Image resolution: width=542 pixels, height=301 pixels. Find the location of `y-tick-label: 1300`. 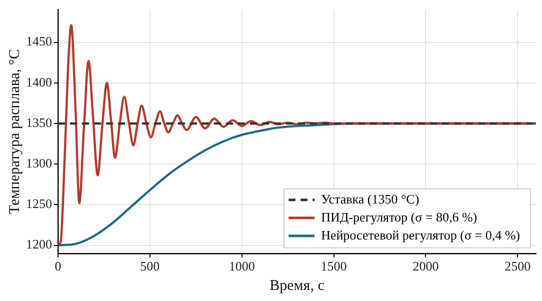

y-tick-label: 1300 is located at coordinates (39, 163).